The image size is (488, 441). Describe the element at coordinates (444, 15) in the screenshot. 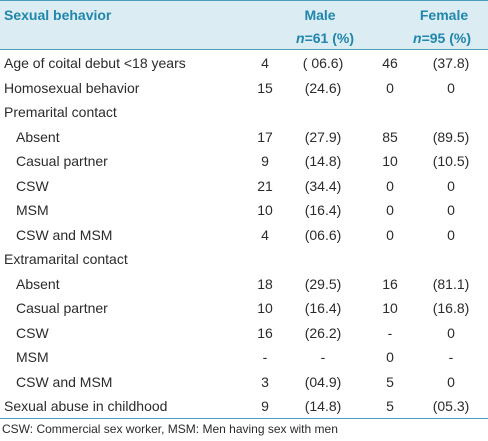

I see `header-female: Female` at that location.